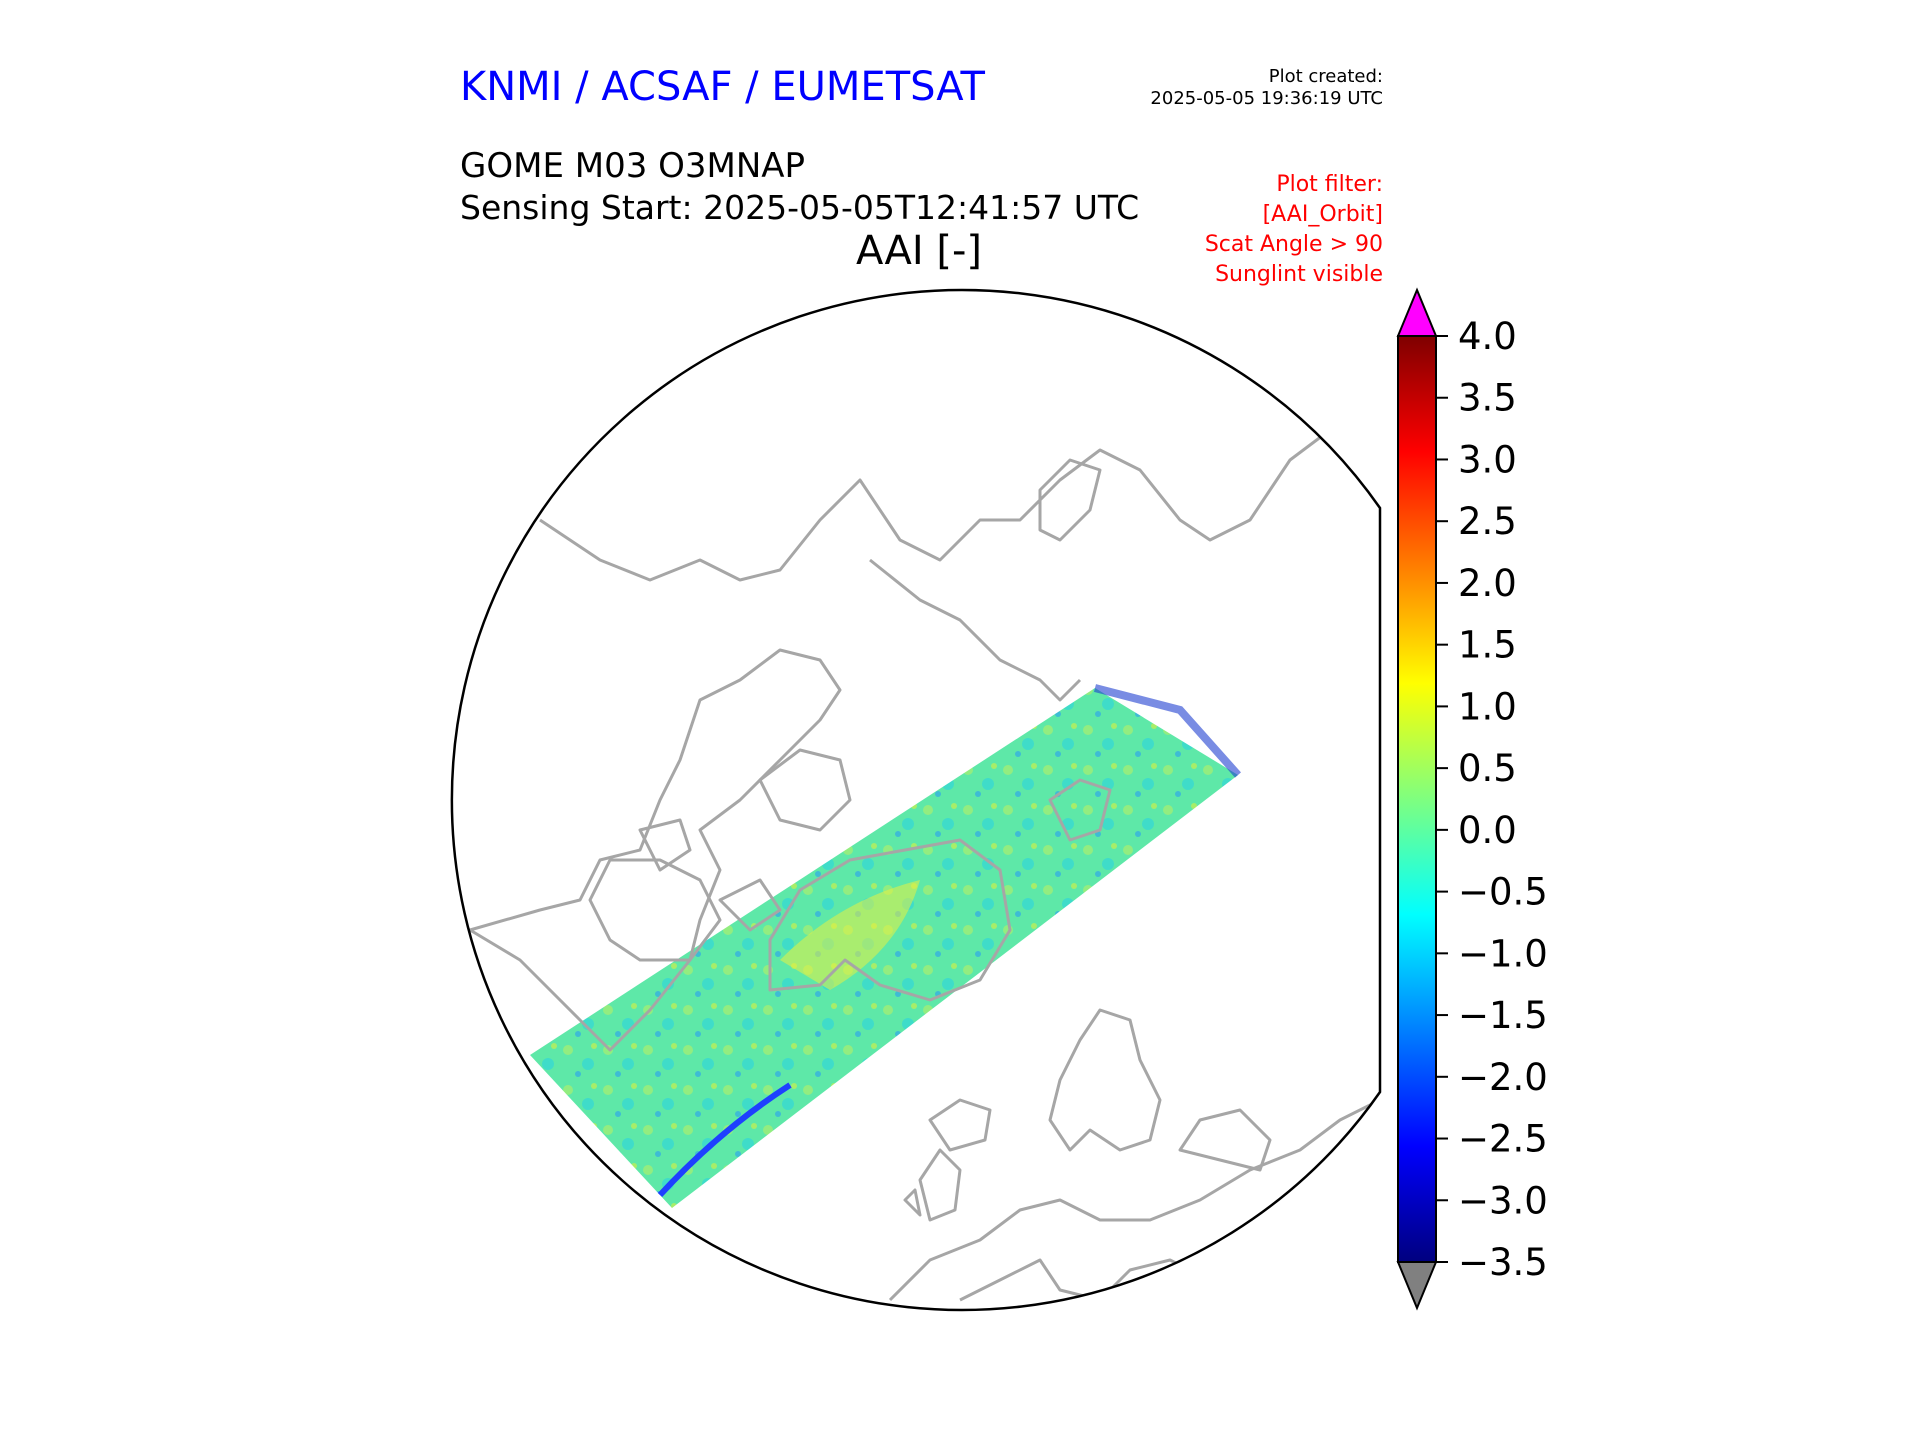 The width and height of the screenshot is (1920, 1440). I want to click on colorbar-tick-label: 2.5, so click(1487, 521).